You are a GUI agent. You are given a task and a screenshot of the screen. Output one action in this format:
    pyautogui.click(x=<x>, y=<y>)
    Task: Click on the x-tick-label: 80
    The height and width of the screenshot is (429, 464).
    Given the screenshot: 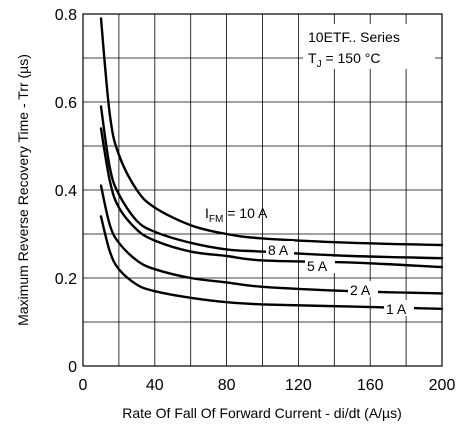 What is the action you would take?
    pyautogui.click(x=227, y=385)
    